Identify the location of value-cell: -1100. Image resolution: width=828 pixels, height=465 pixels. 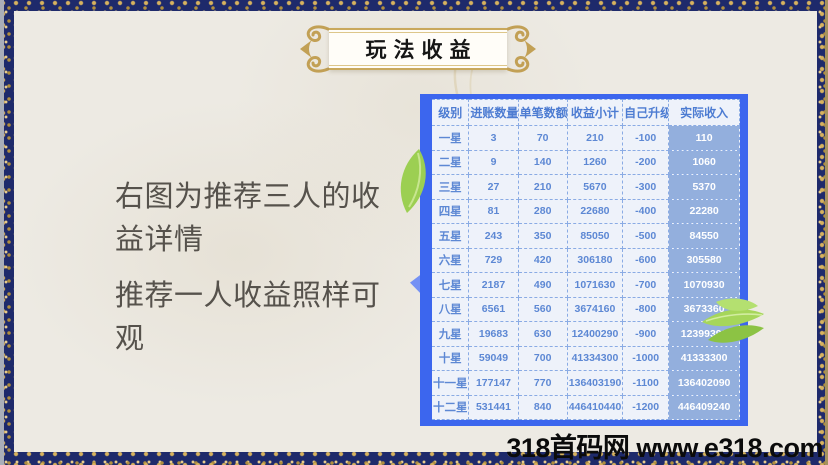
(646, 383).